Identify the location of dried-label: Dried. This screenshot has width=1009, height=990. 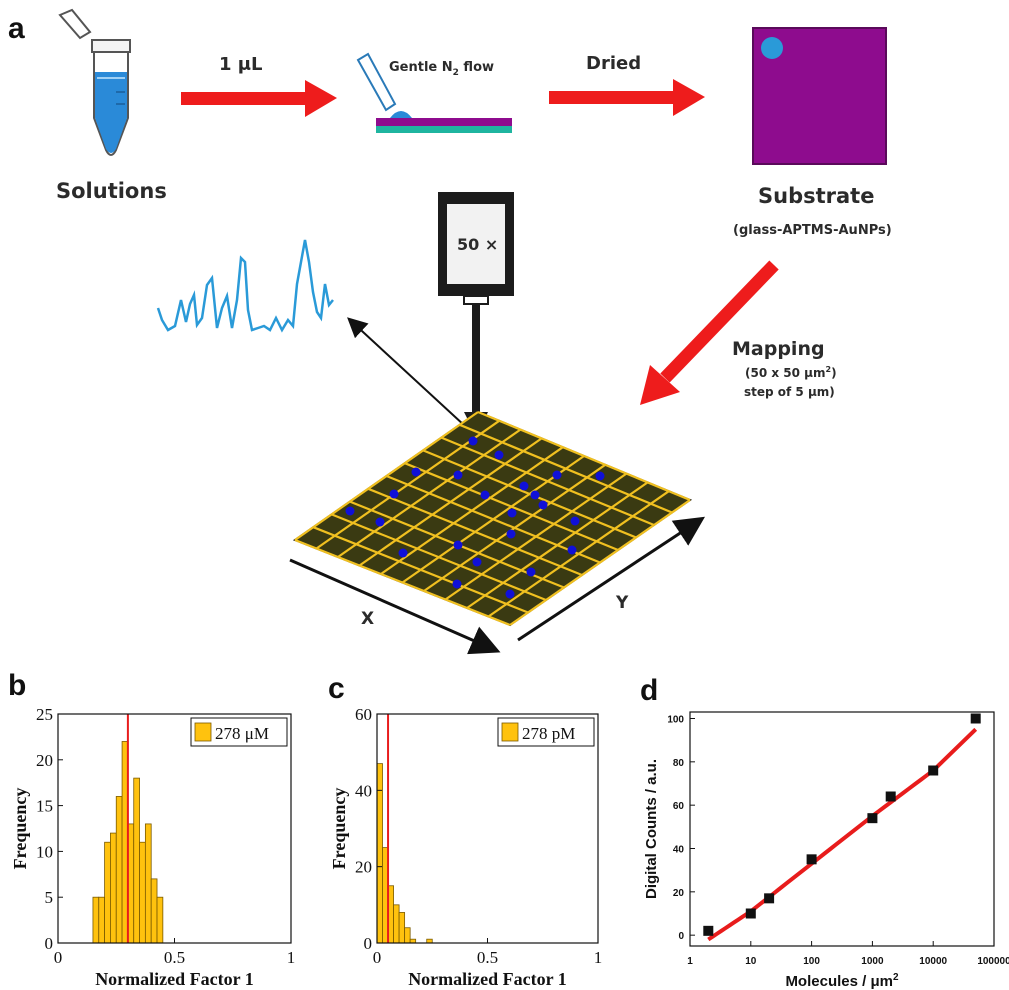
(613, 63).